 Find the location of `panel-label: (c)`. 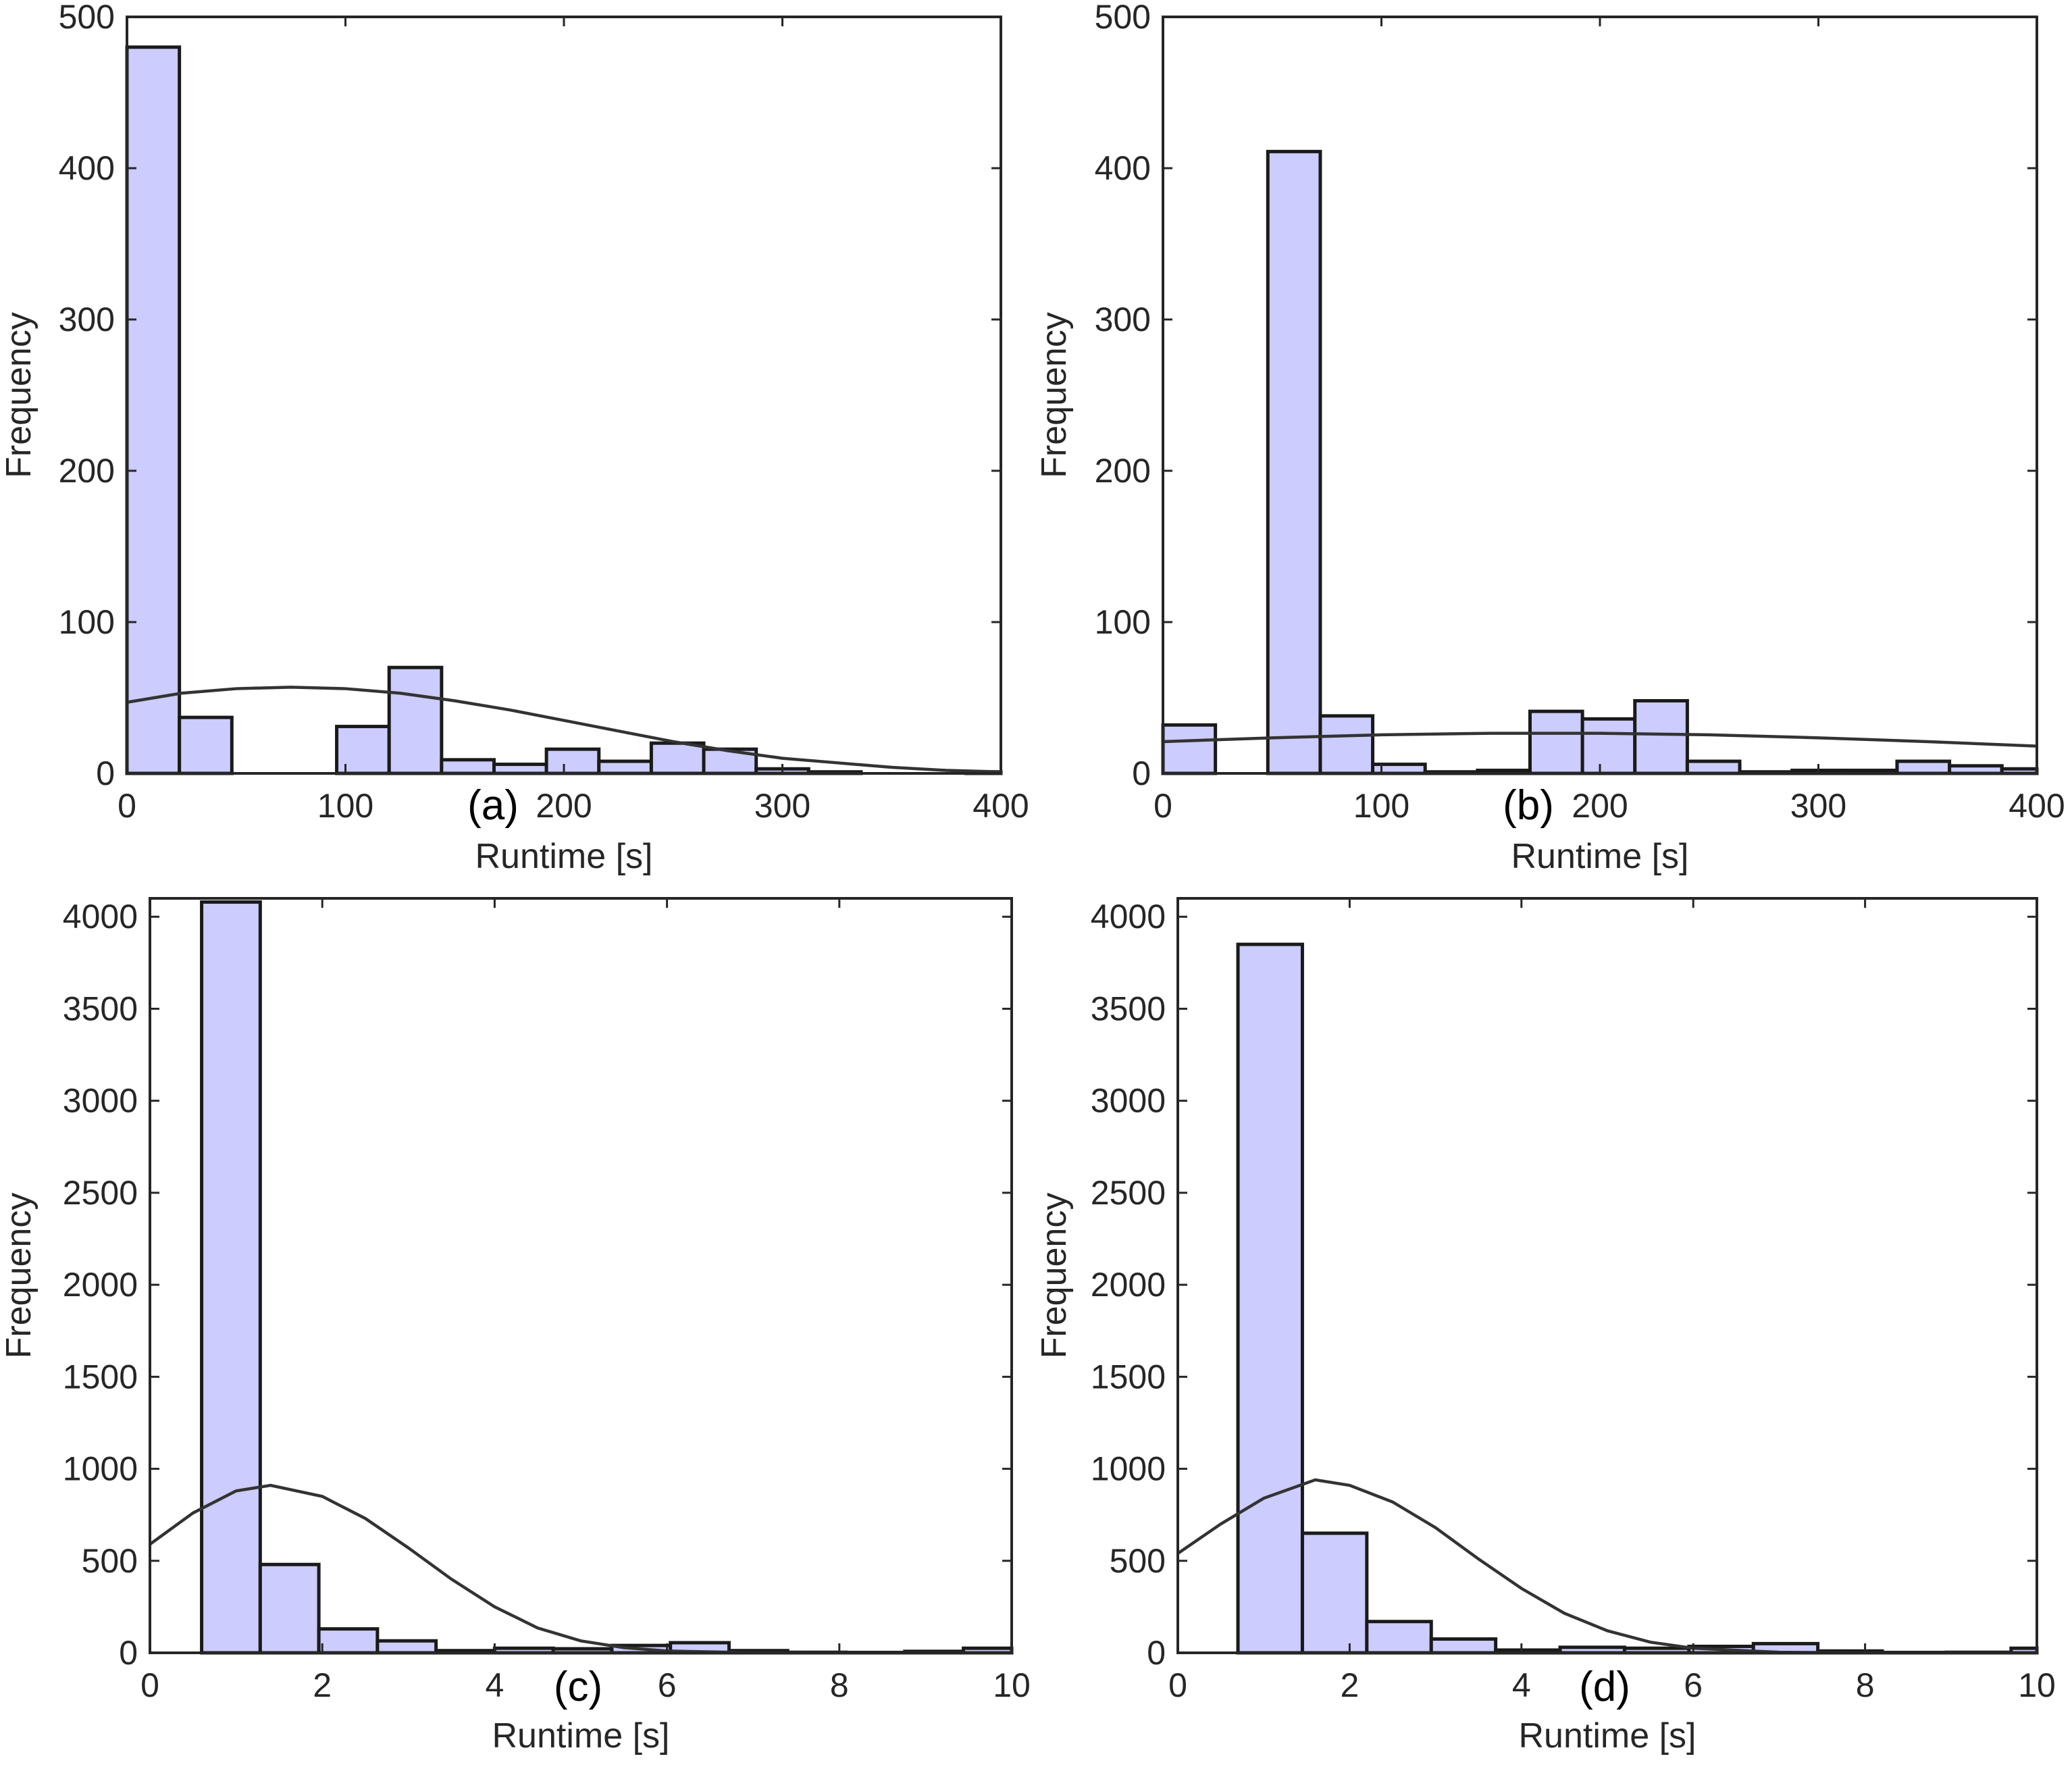

panel-label: (c) is located at coordinates (578, 1687).